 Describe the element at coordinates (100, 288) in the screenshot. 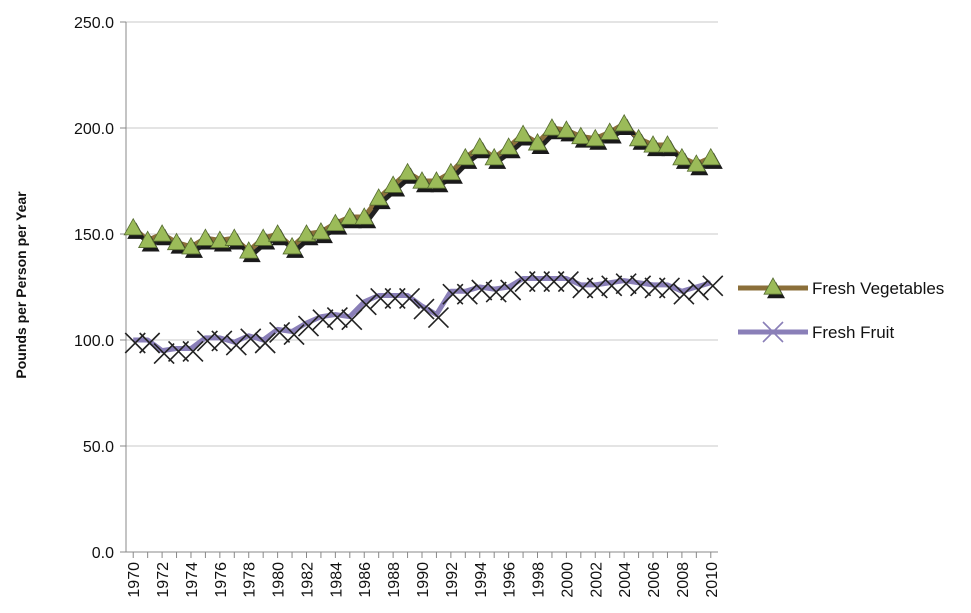

I see `y-axis: 0.0 50.0 100.0 150.0 200.0 250.0` at that location.